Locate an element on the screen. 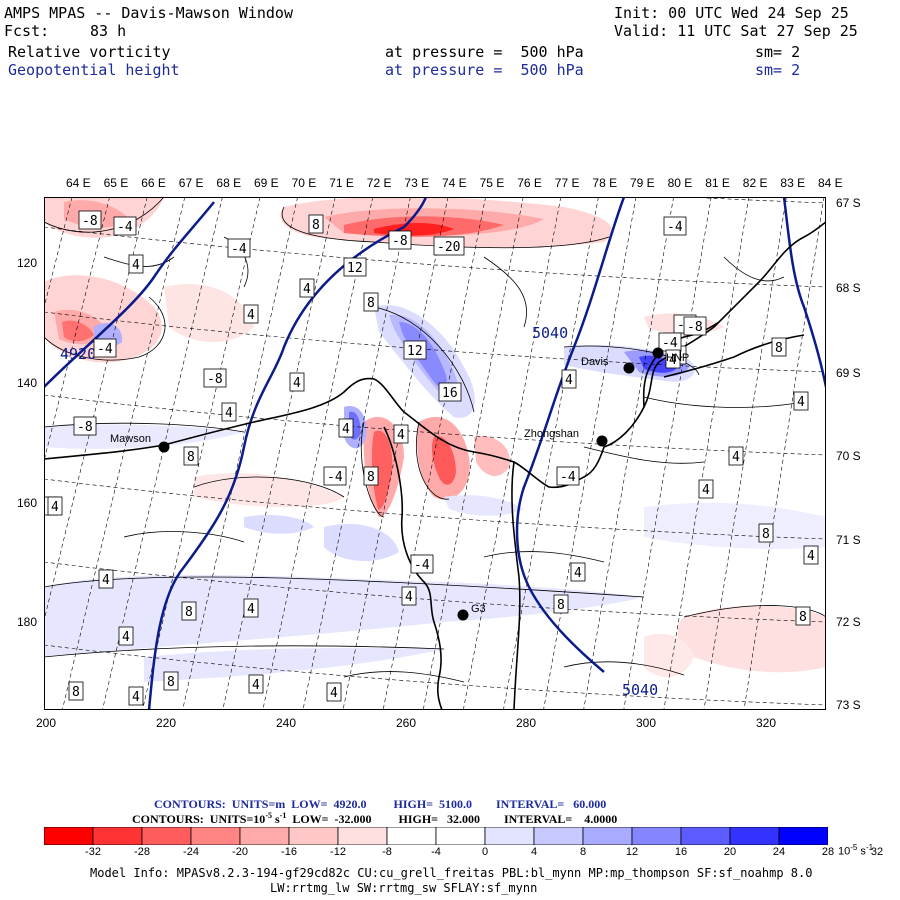  vorticity-units-exp2: -1 is located at coordinates (283, 815).